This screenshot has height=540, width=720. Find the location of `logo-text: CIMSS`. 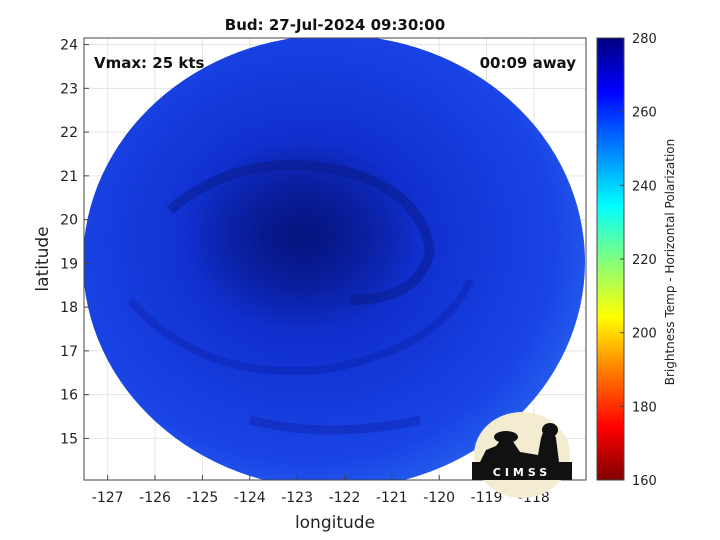

logo-text: CIMSS is located at coordinates (522, 472).